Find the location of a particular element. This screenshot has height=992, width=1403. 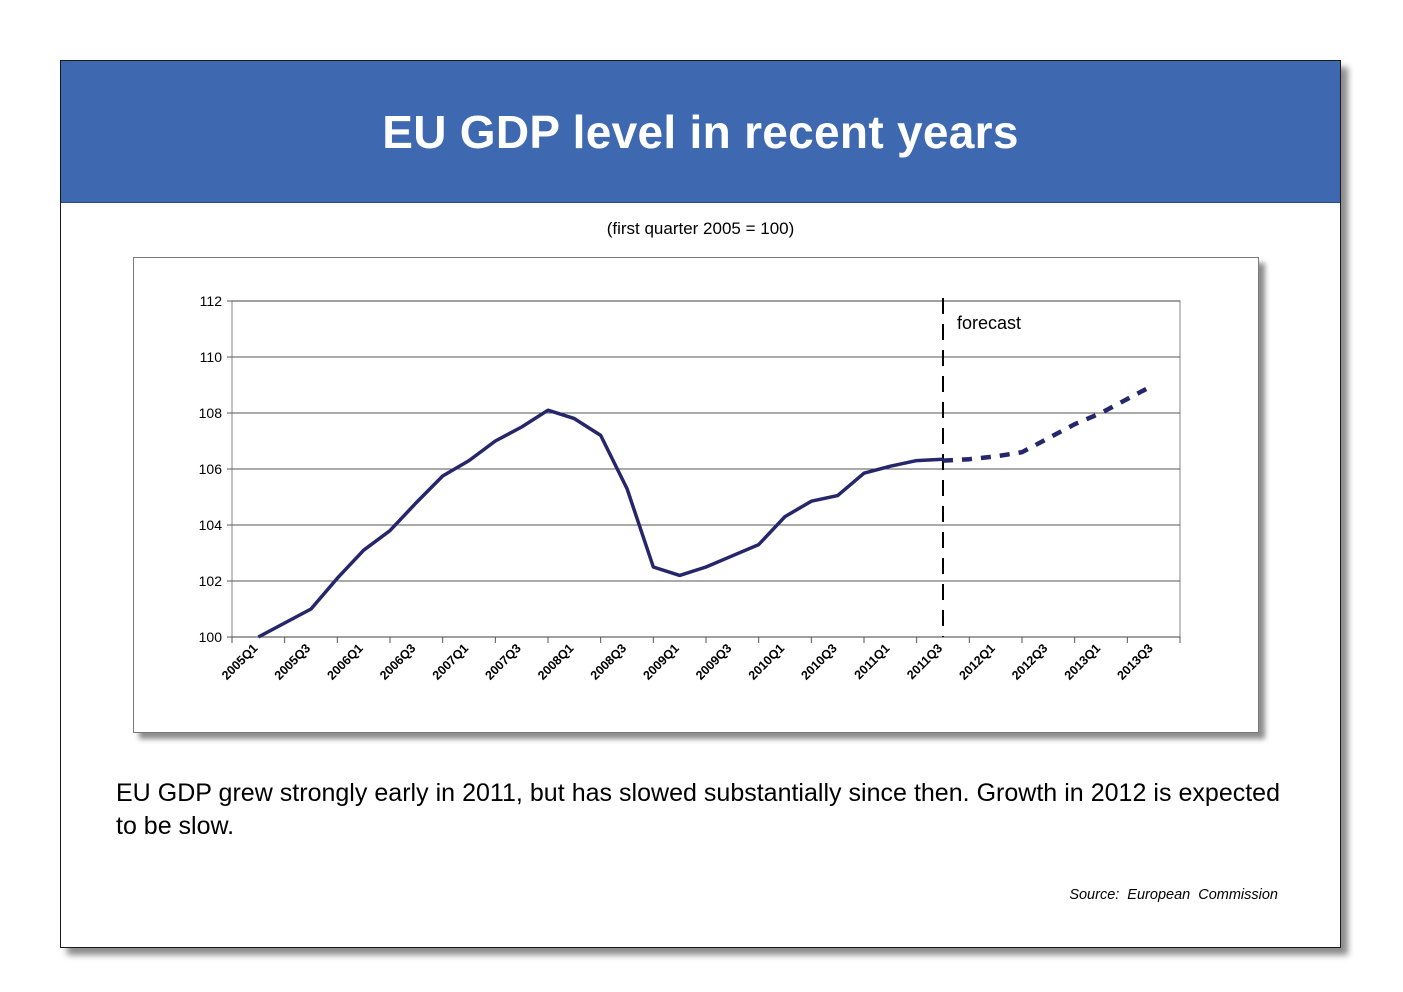

chart-subtitle: (first quarter 2005 = 100) is located at coordinates (700, 228).